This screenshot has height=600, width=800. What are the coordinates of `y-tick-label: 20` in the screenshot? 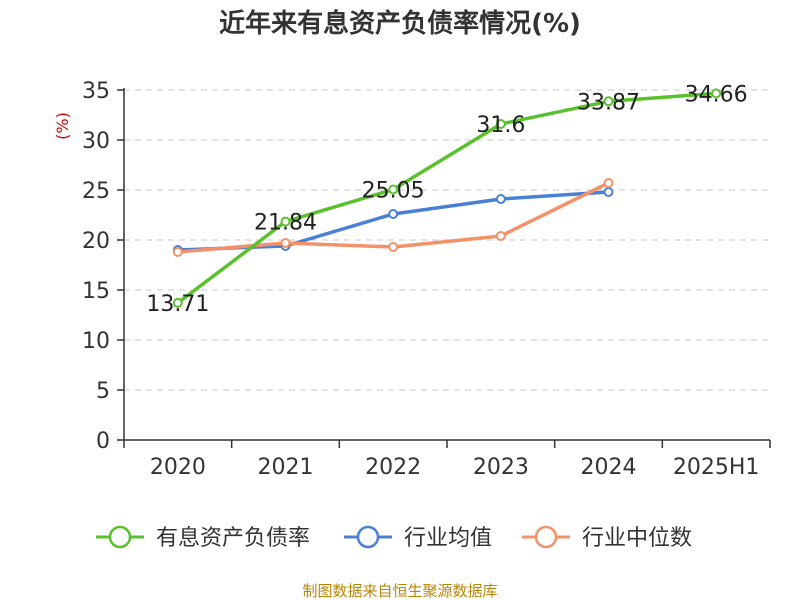 It's located at (96, 241).